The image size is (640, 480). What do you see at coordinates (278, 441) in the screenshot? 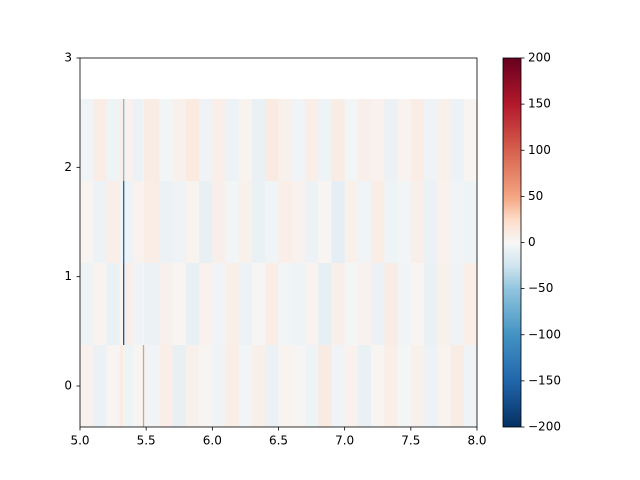
I see `x-tick-label: 6.5` at bounding box center [278, 441].